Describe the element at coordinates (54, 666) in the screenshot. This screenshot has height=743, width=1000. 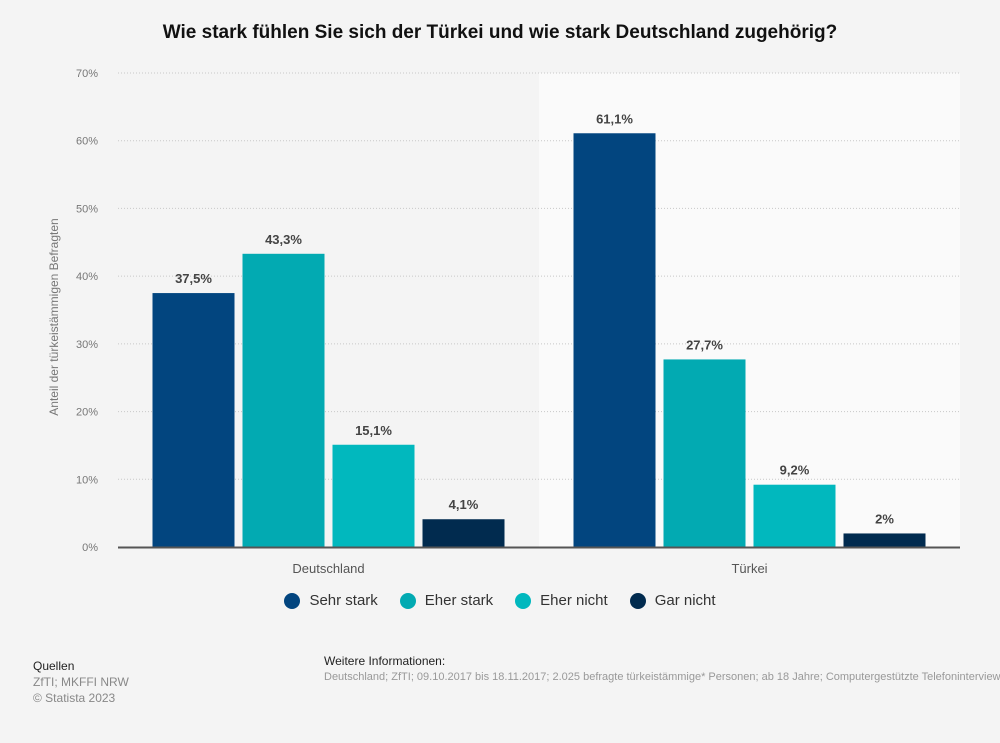
I see `sources-heading: Quellen` at that location.